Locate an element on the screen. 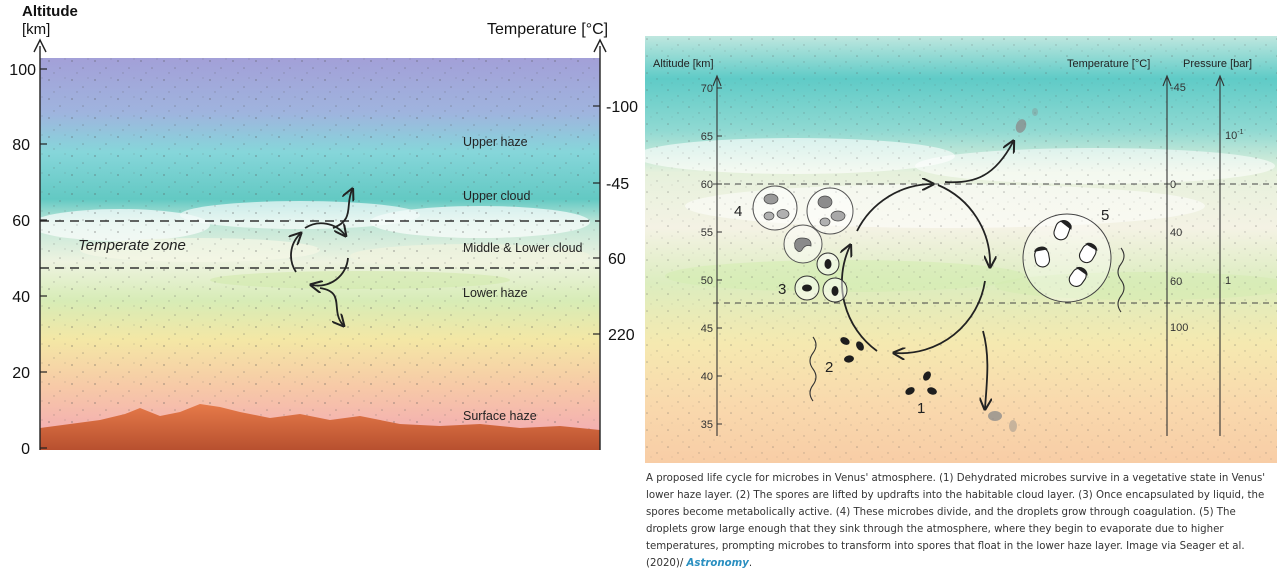 The width and height of the screenshot is (1280, 572). temperate-zone-label: Temperate zone is located at coordinates (132, 245).